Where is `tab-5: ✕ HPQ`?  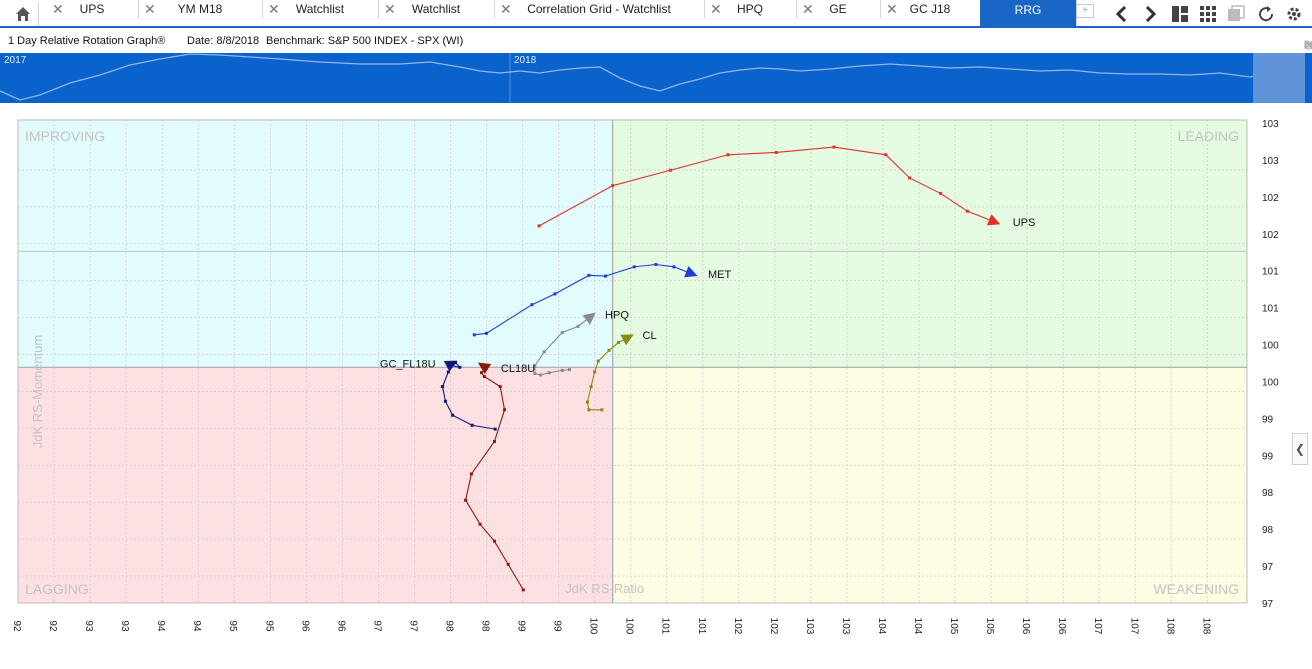
tab-5: ✕ HPQ is located at coordinates (750, 9).